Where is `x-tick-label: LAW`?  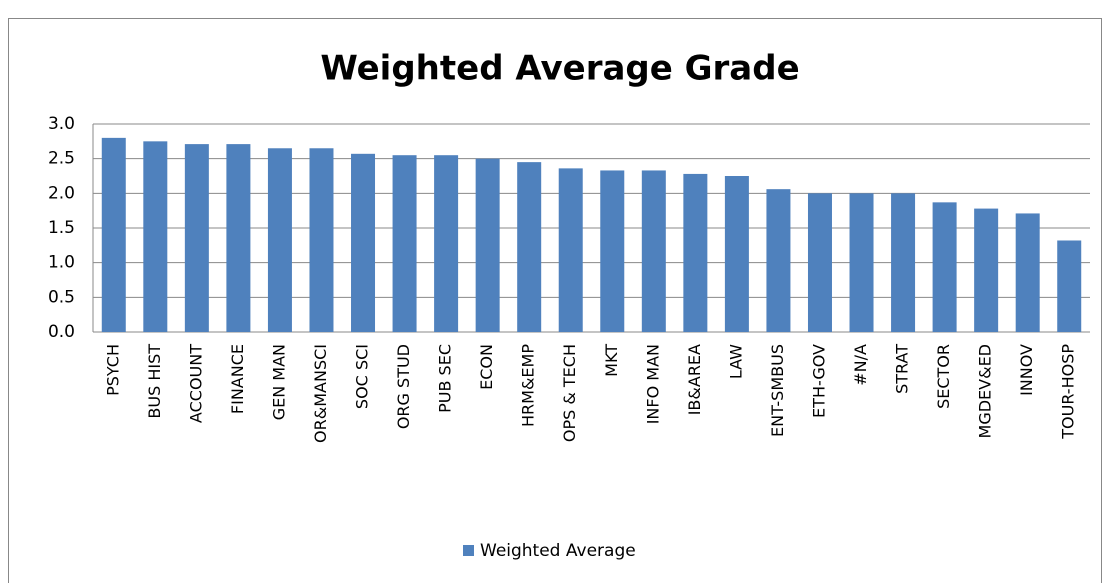
x-tick-label: LAW is located at coordinates (735, 361).